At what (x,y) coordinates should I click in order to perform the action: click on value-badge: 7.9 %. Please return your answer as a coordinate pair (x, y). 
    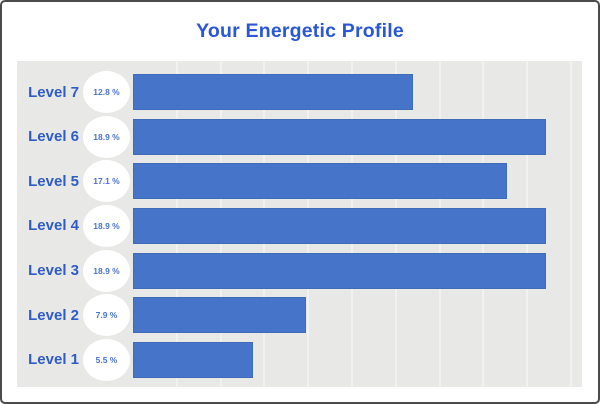
    Looking at the image, I should click on (106, 315).